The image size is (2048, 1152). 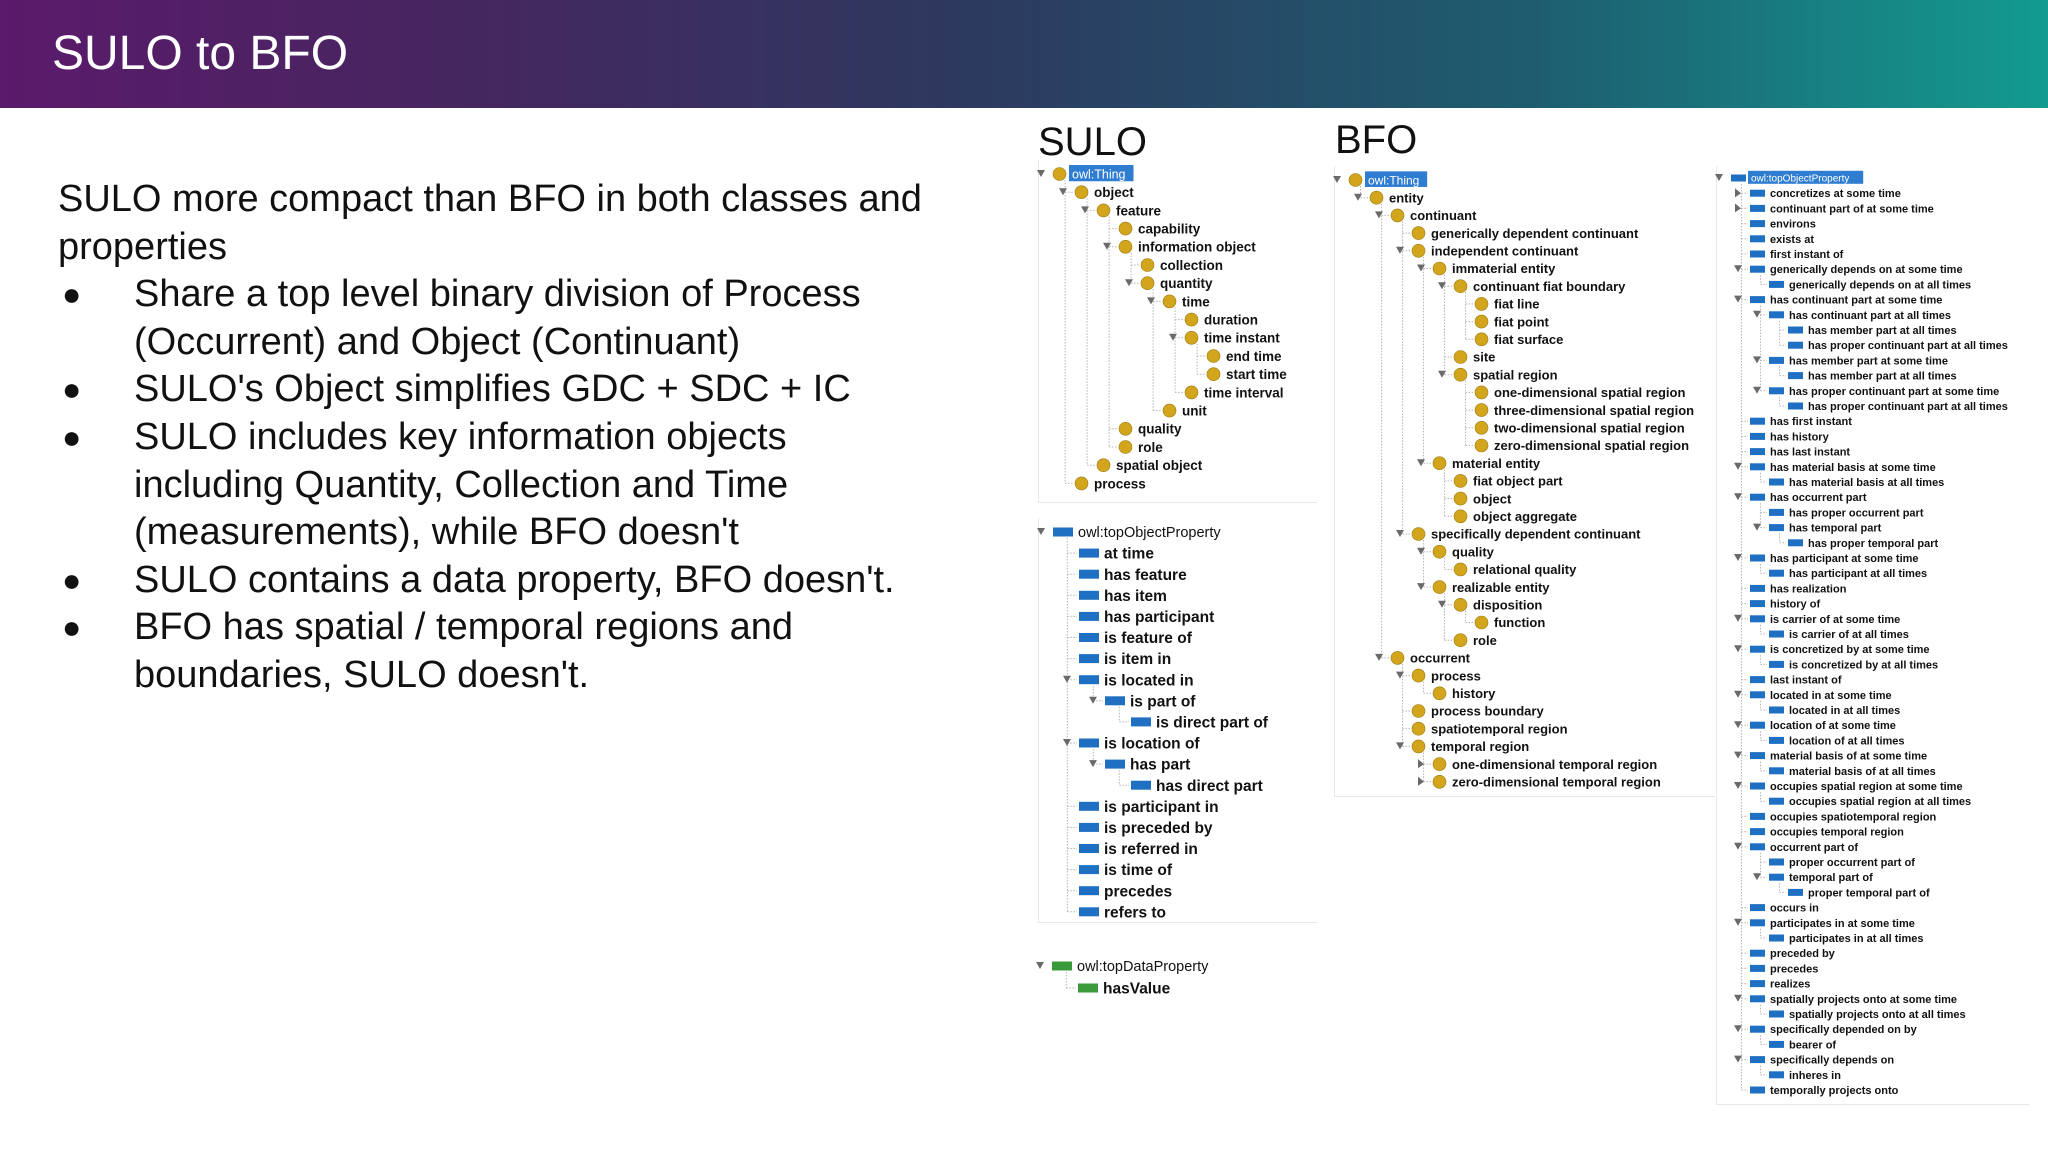 I want to click on tree-node-label: process boundary, so click(x=1487, y=711).